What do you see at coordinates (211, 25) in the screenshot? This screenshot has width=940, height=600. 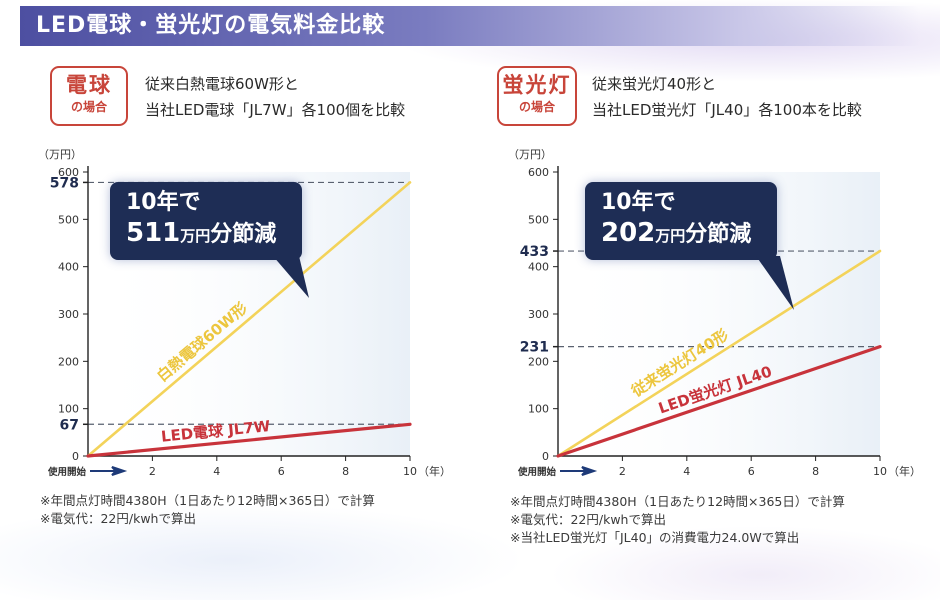 I see `page-title: LED電球・蛍光灯の電気料金比較` at bounding box center [211, 25].